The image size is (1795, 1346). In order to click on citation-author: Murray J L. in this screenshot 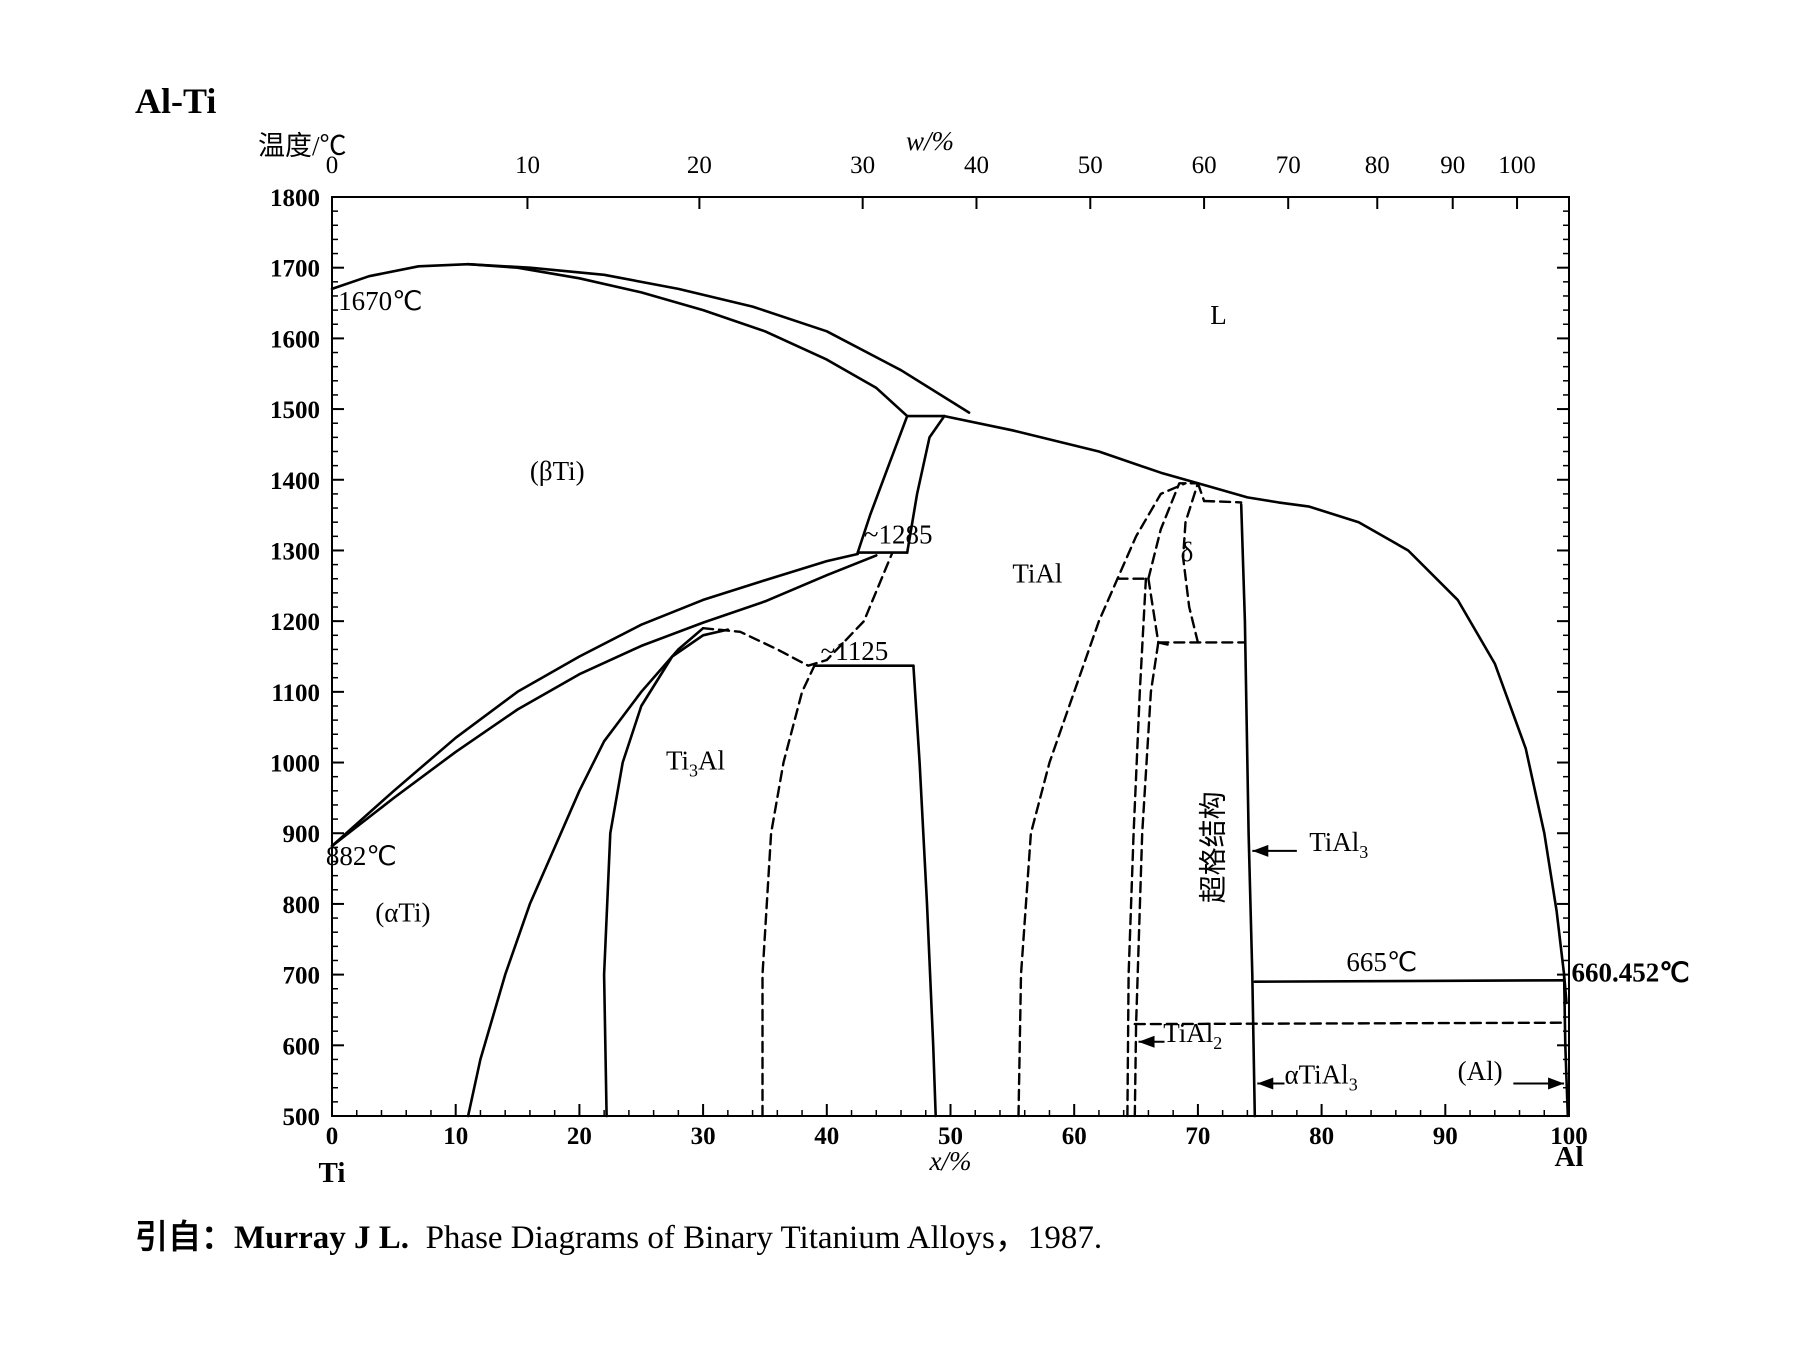, I will do `click(322, 1238)`.